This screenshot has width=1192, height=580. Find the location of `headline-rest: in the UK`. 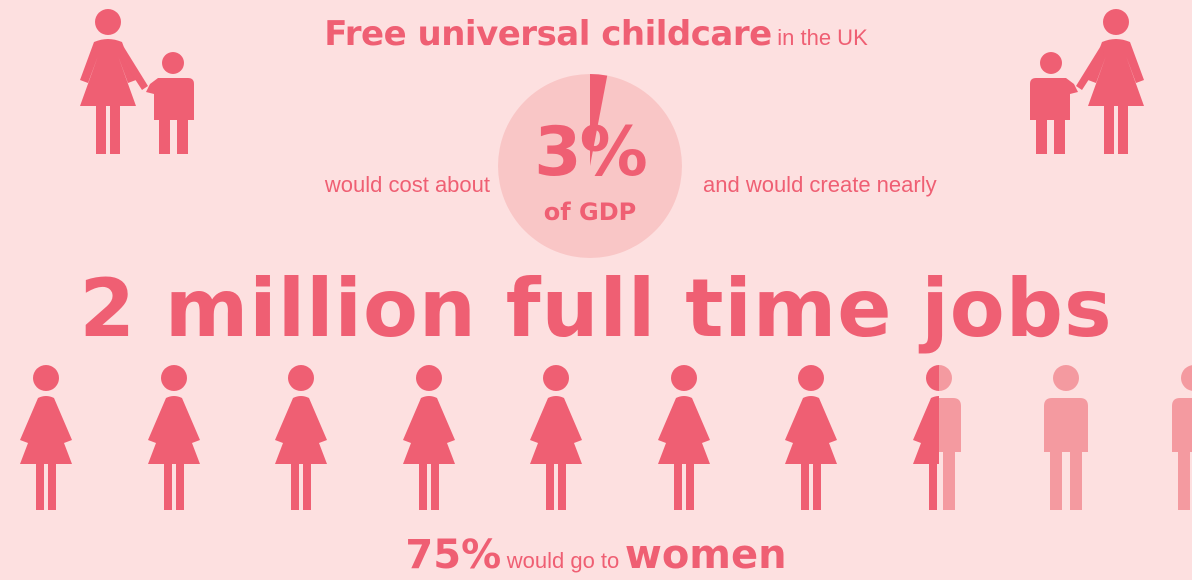

headline-rest: in the UK is located at coordinates (822, 37).